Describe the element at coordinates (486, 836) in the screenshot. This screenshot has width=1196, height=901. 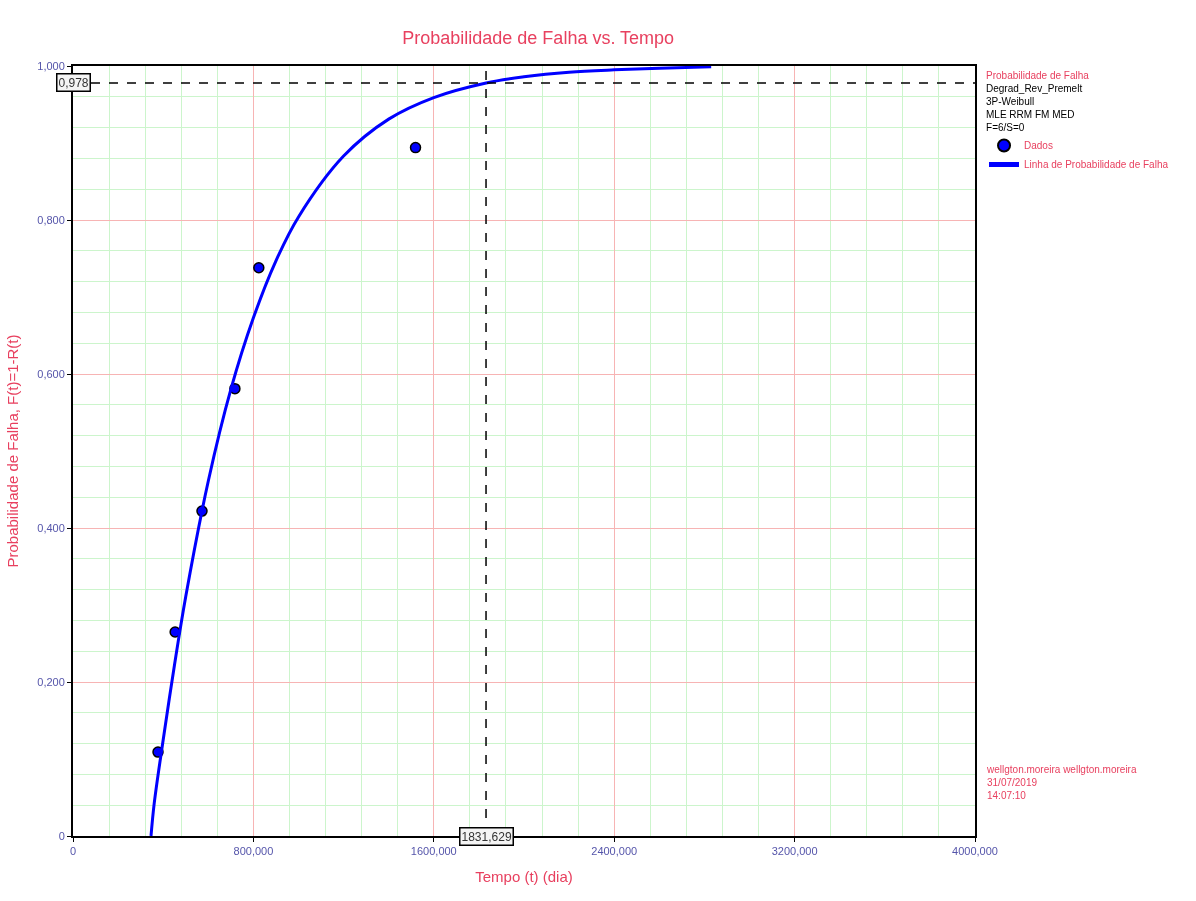
I see `ref-line-label: 1831,629` at that location.